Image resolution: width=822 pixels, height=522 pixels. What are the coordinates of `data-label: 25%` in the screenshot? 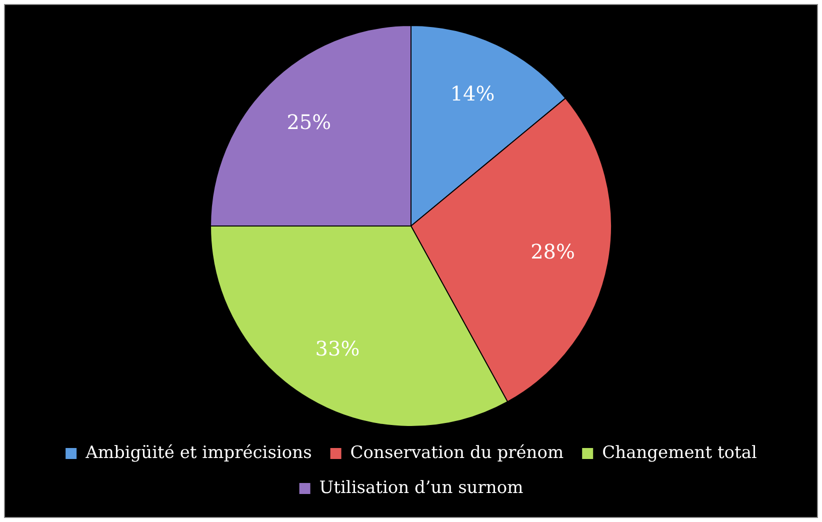 It's located at (309, 122).